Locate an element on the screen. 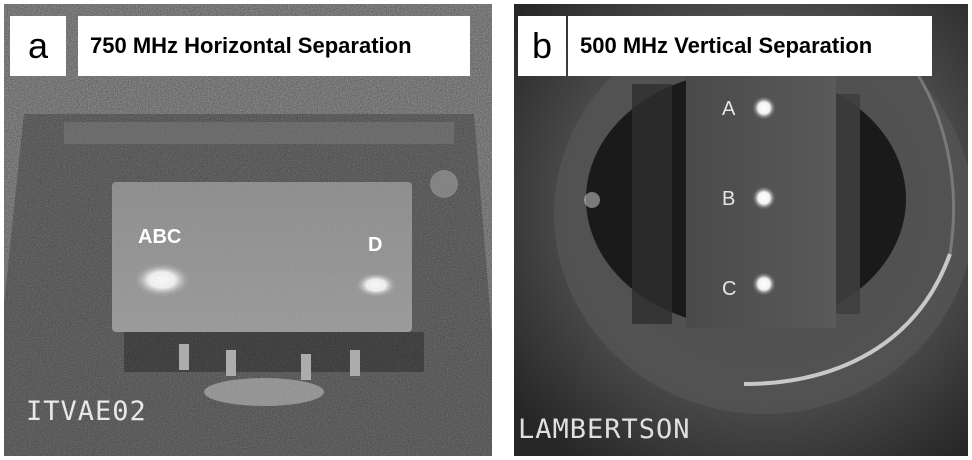 The image size is (972, 460). panel-a-title: 750 MHz Horizontal Separation is located at coordinates (274, 46).